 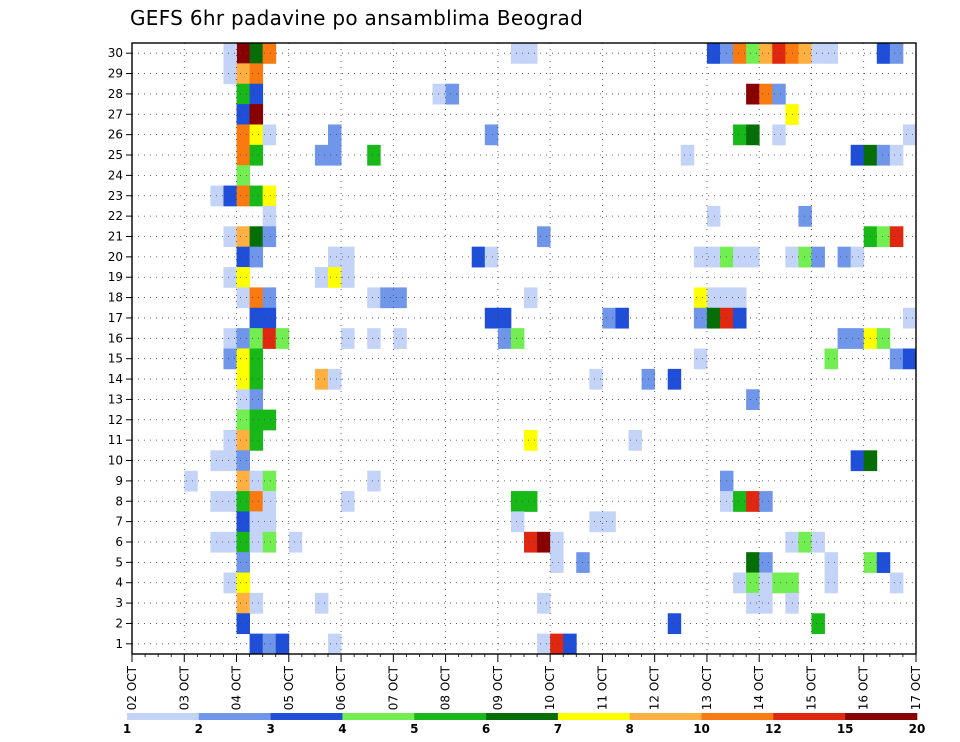 What do you see at coordinates (115, 257) in the screenshot?
I see `y-tick-label: 20` at bounding box center [115, 257].